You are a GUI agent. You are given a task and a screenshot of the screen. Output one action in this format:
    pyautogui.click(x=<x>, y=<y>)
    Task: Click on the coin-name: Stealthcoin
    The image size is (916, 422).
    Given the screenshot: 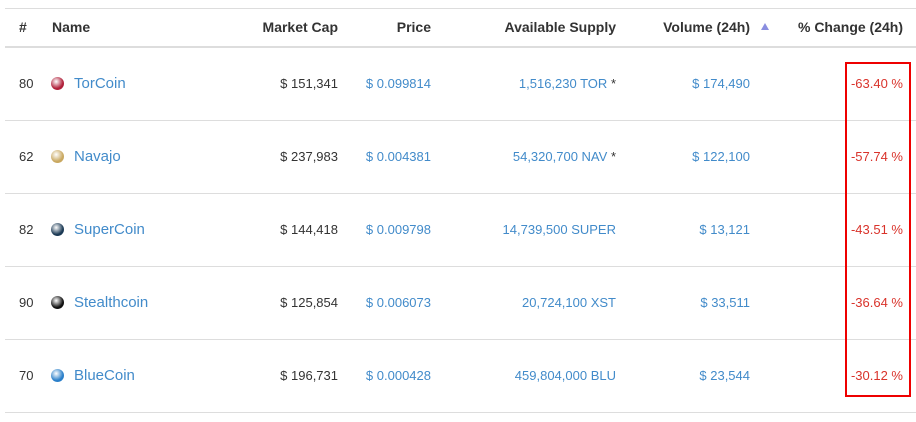 What is the action you would take?
    pyautogui.click(x=111, y=302)
    